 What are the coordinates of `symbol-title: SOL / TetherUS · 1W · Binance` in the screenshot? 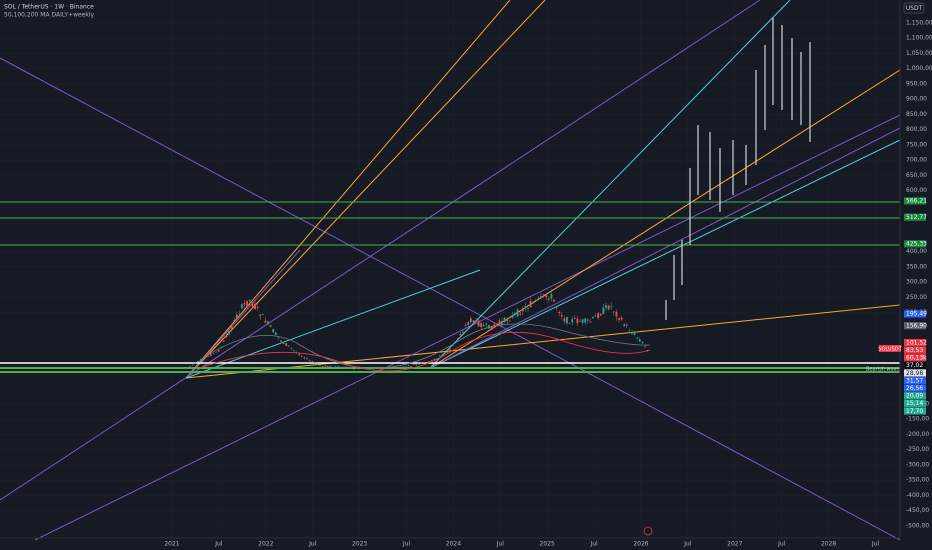 It's located at (49, 7).